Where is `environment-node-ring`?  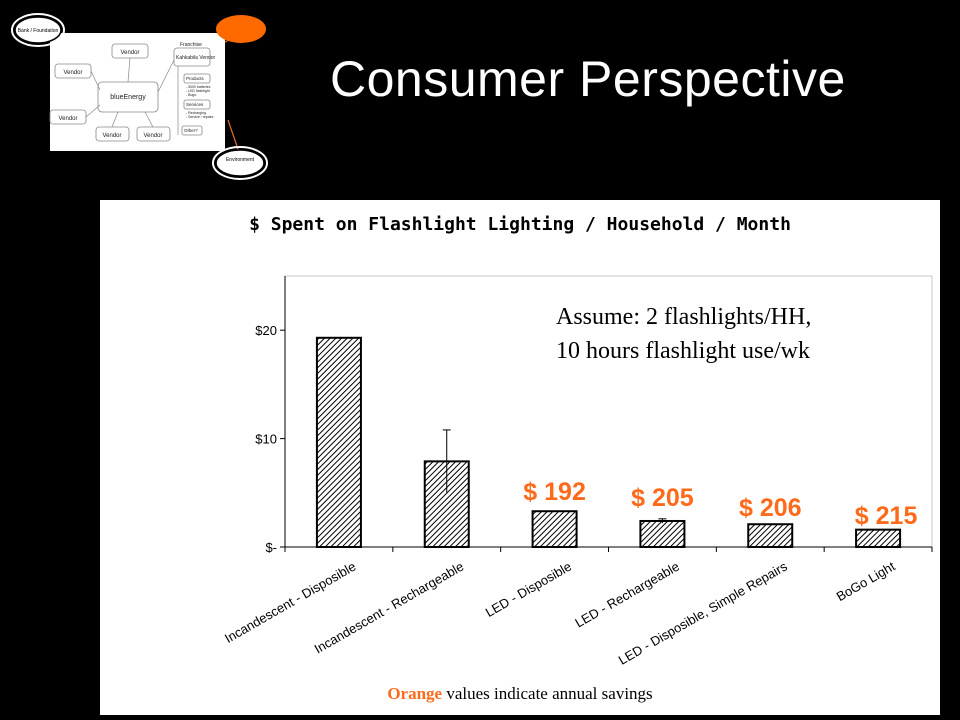 environment-node-ring is located at coordinates (240, 163).